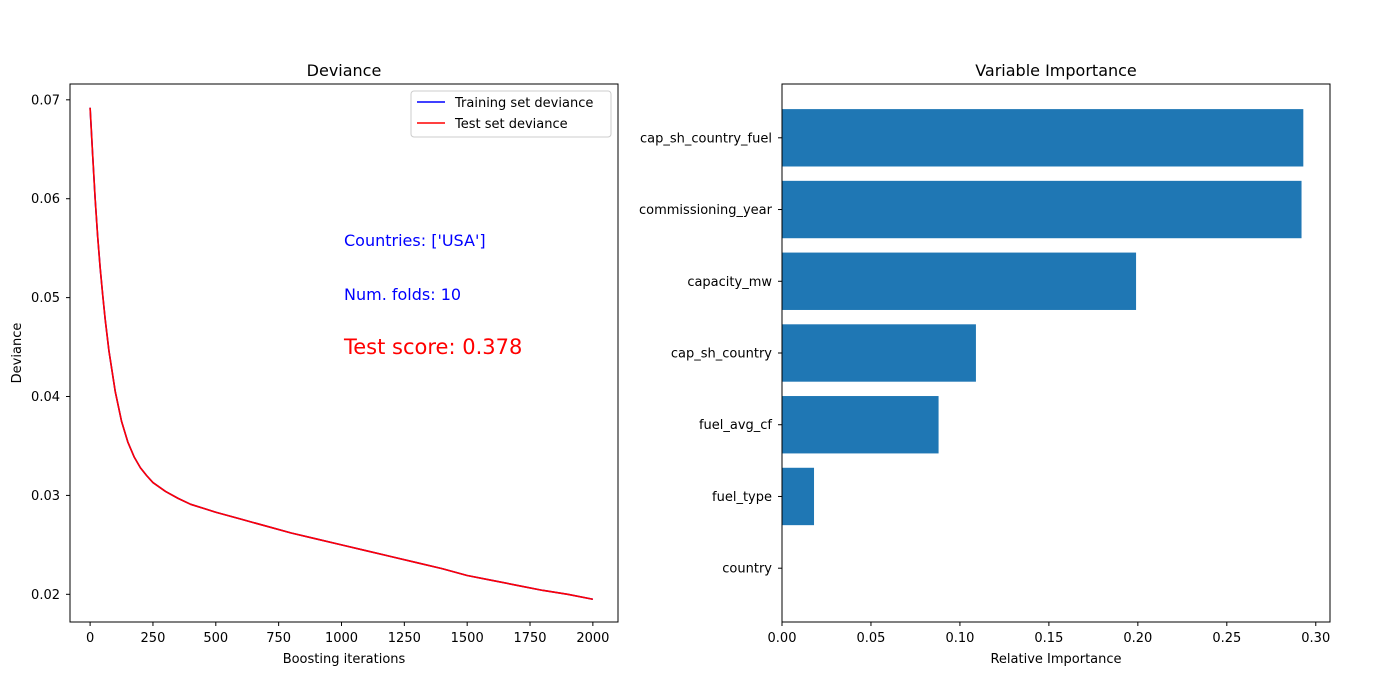 Image resolution: width=1400 pixels, height=700 pixels. I want to click on category-label: fuel_type, so click(742, 497).